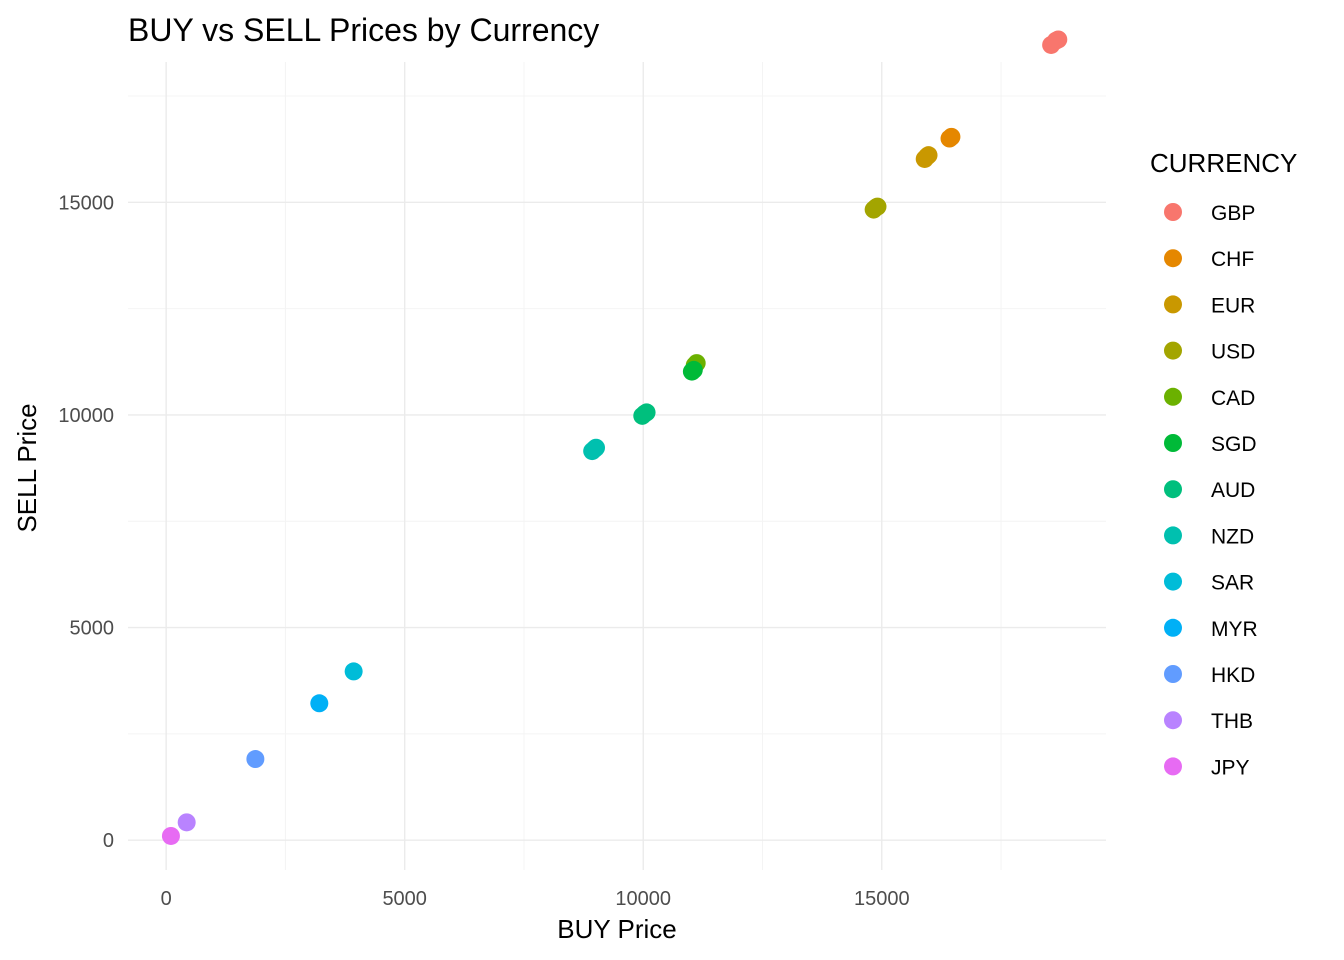 The image size is (1344, 960). What do you see at coordinates (1173, 766) in the screenshot?
I see `legend-key-jpy` at bounding box center [1173, 766].